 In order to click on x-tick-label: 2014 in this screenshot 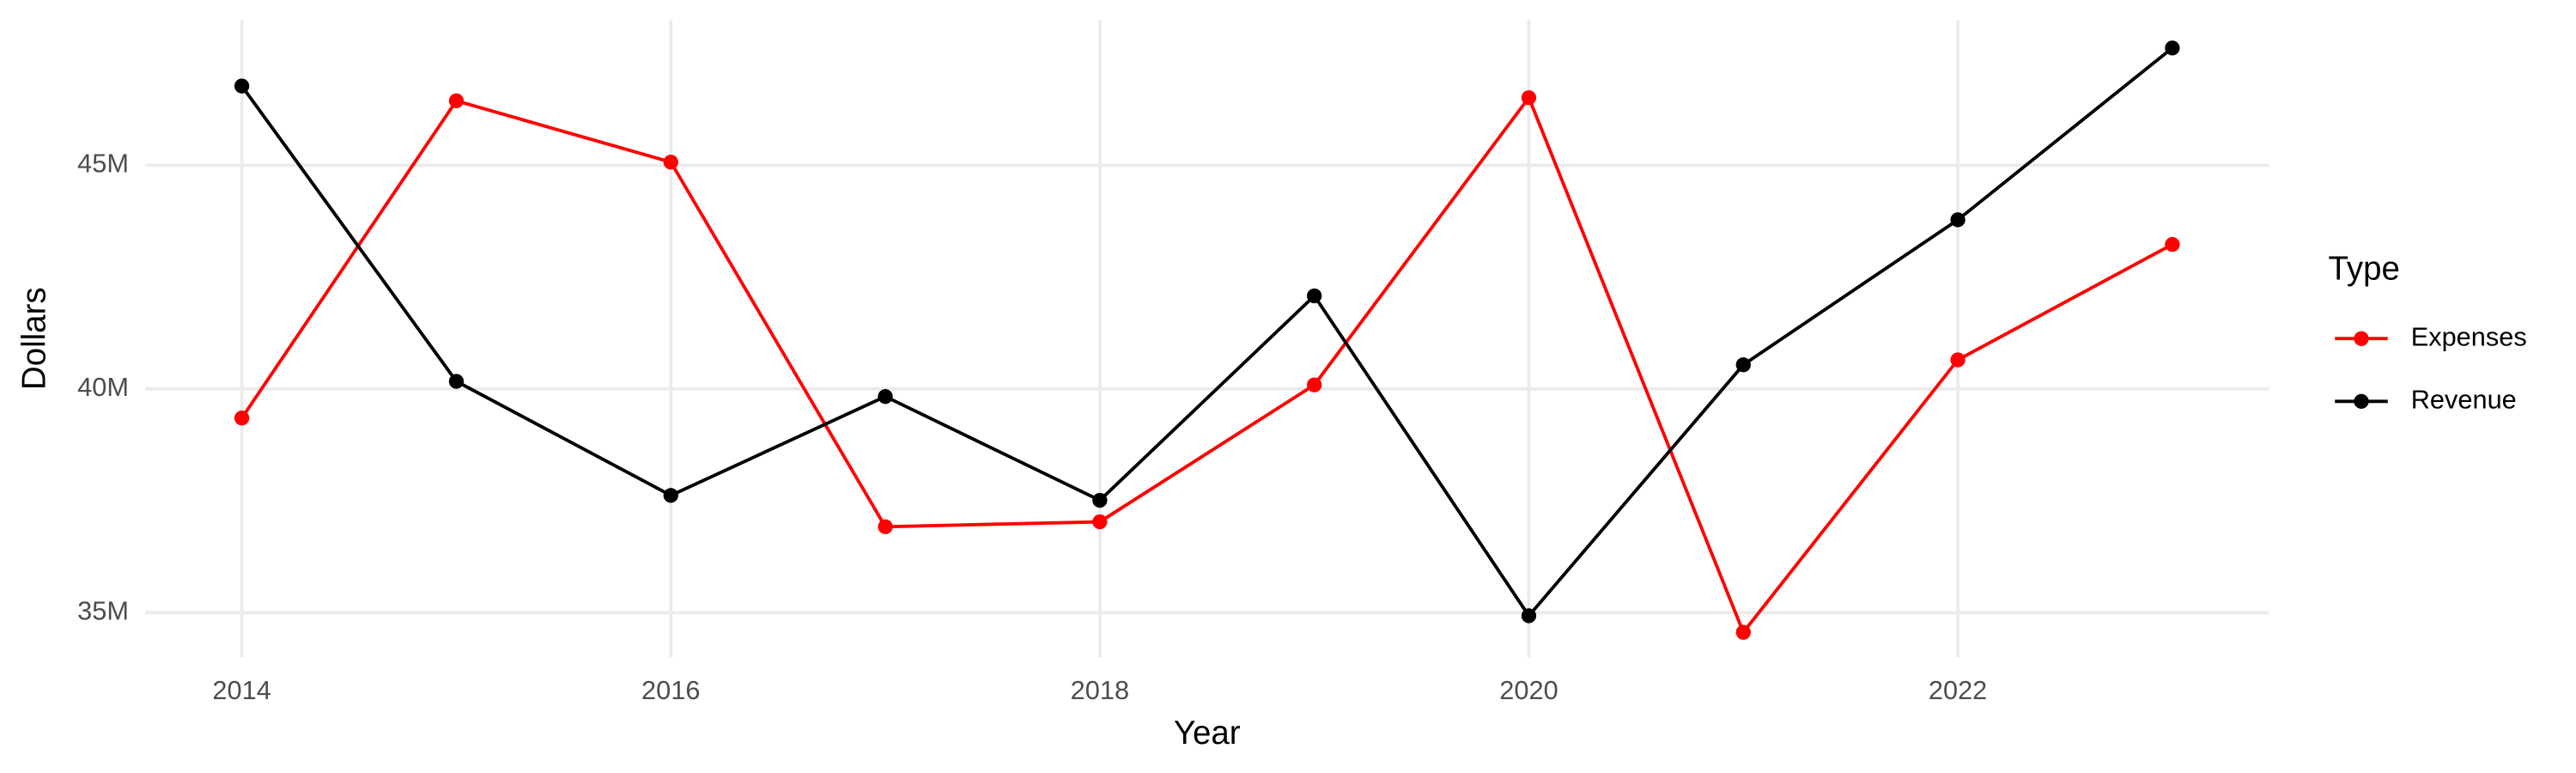, I will do `click(241, 690)`.